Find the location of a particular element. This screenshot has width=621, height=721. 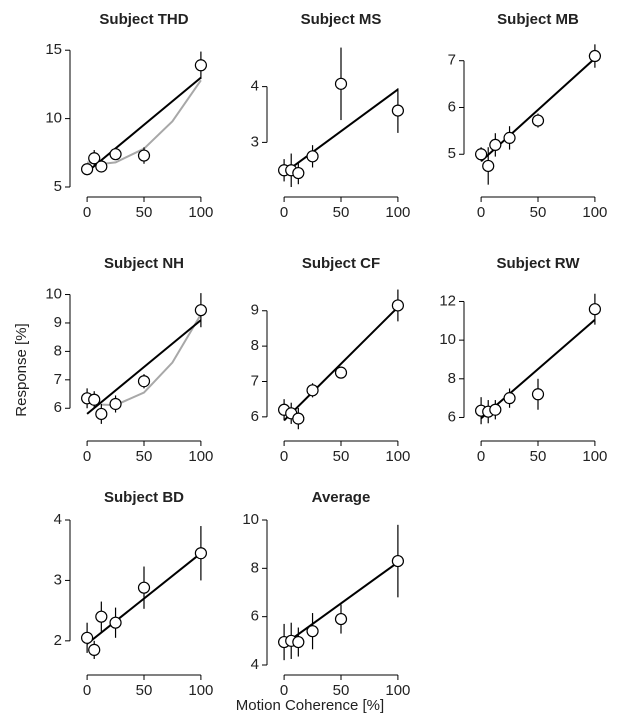

panel-title: Subject THD is located at coordinates (143, 19).